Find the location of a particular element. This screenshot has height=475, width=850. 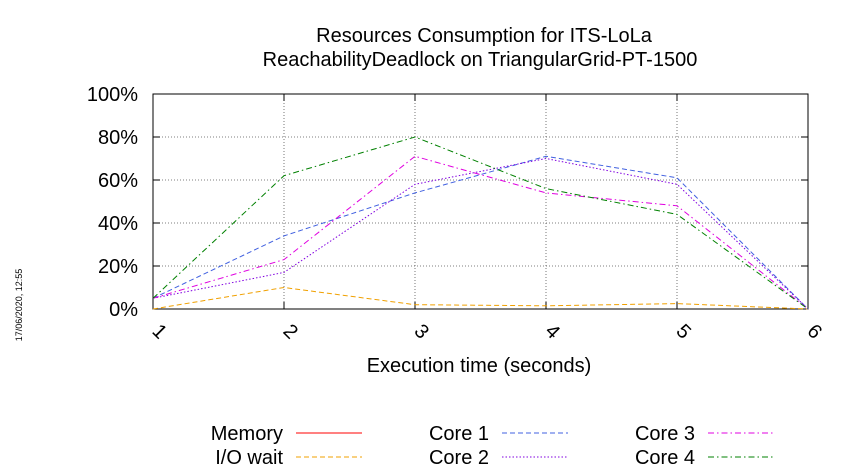

legend-label: I/O wait is located at coordinates (249, 458).